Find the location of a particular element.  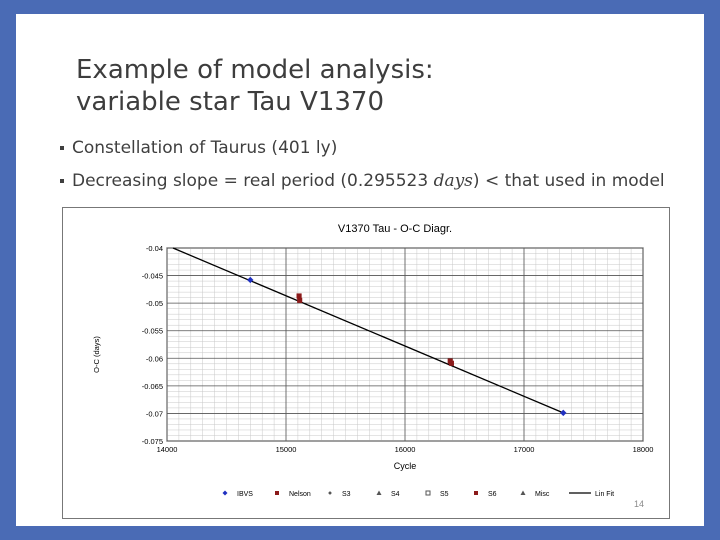

y-tick-label: -0.04 is located at coordinates (154, 248).